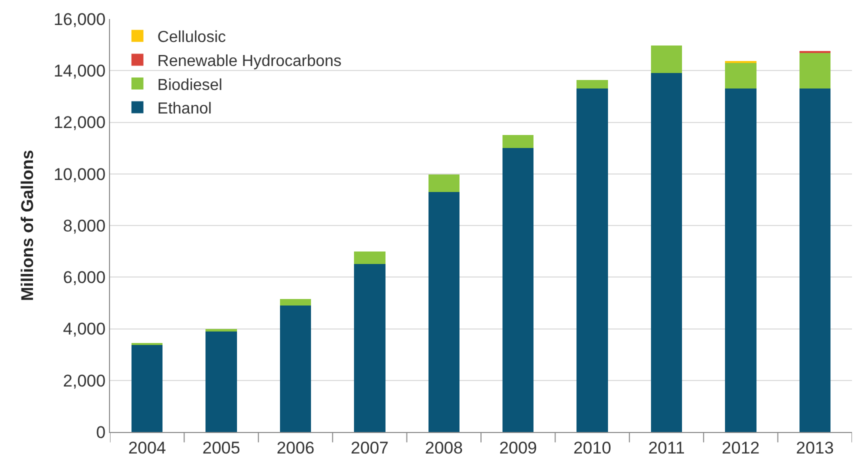 This screenshot has height=467, width=862. I want to click on x-tick-label: 2008, so click(443, 448).